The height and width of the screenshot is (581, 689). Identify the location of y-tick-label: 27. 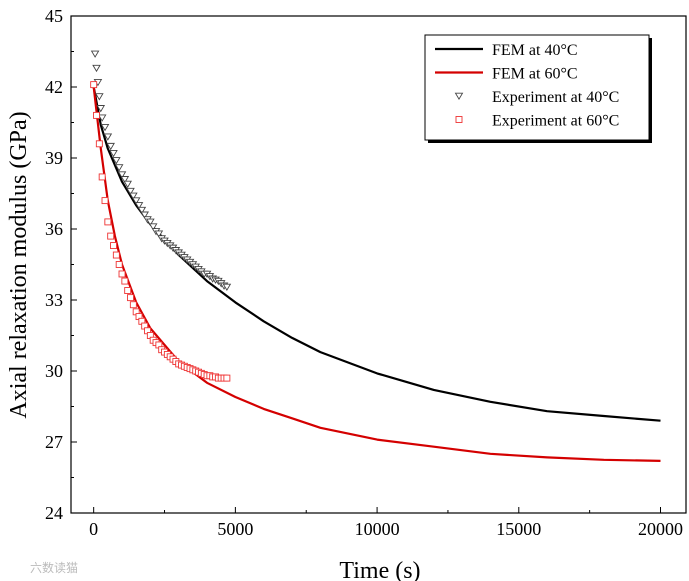
(54, 442).